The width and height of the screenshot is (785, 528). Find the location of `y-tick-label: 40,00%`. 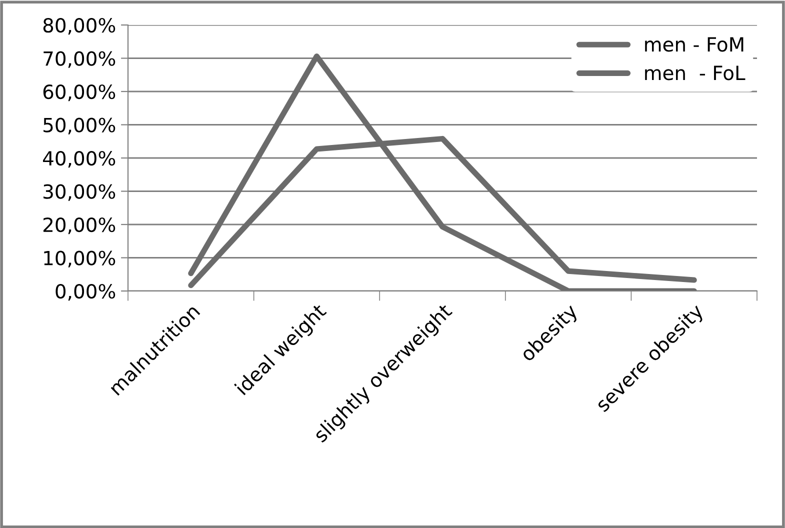

y-tick-label: 40,00% is located at coordinates (79, 159).